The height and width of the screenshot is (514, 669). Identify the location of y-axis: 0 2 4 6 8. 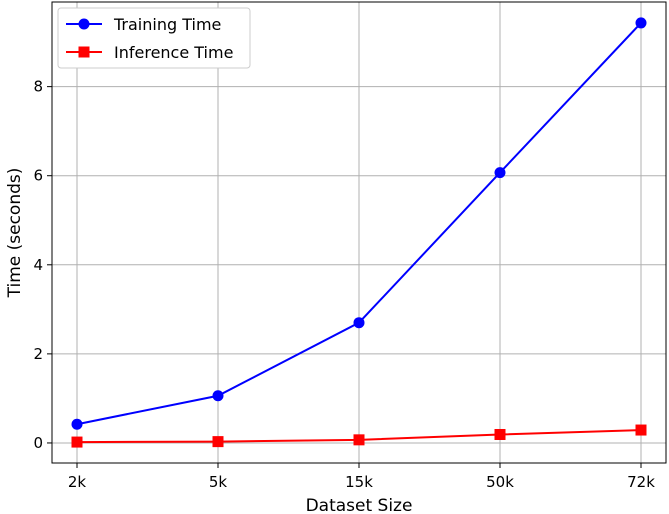
(42, 265).